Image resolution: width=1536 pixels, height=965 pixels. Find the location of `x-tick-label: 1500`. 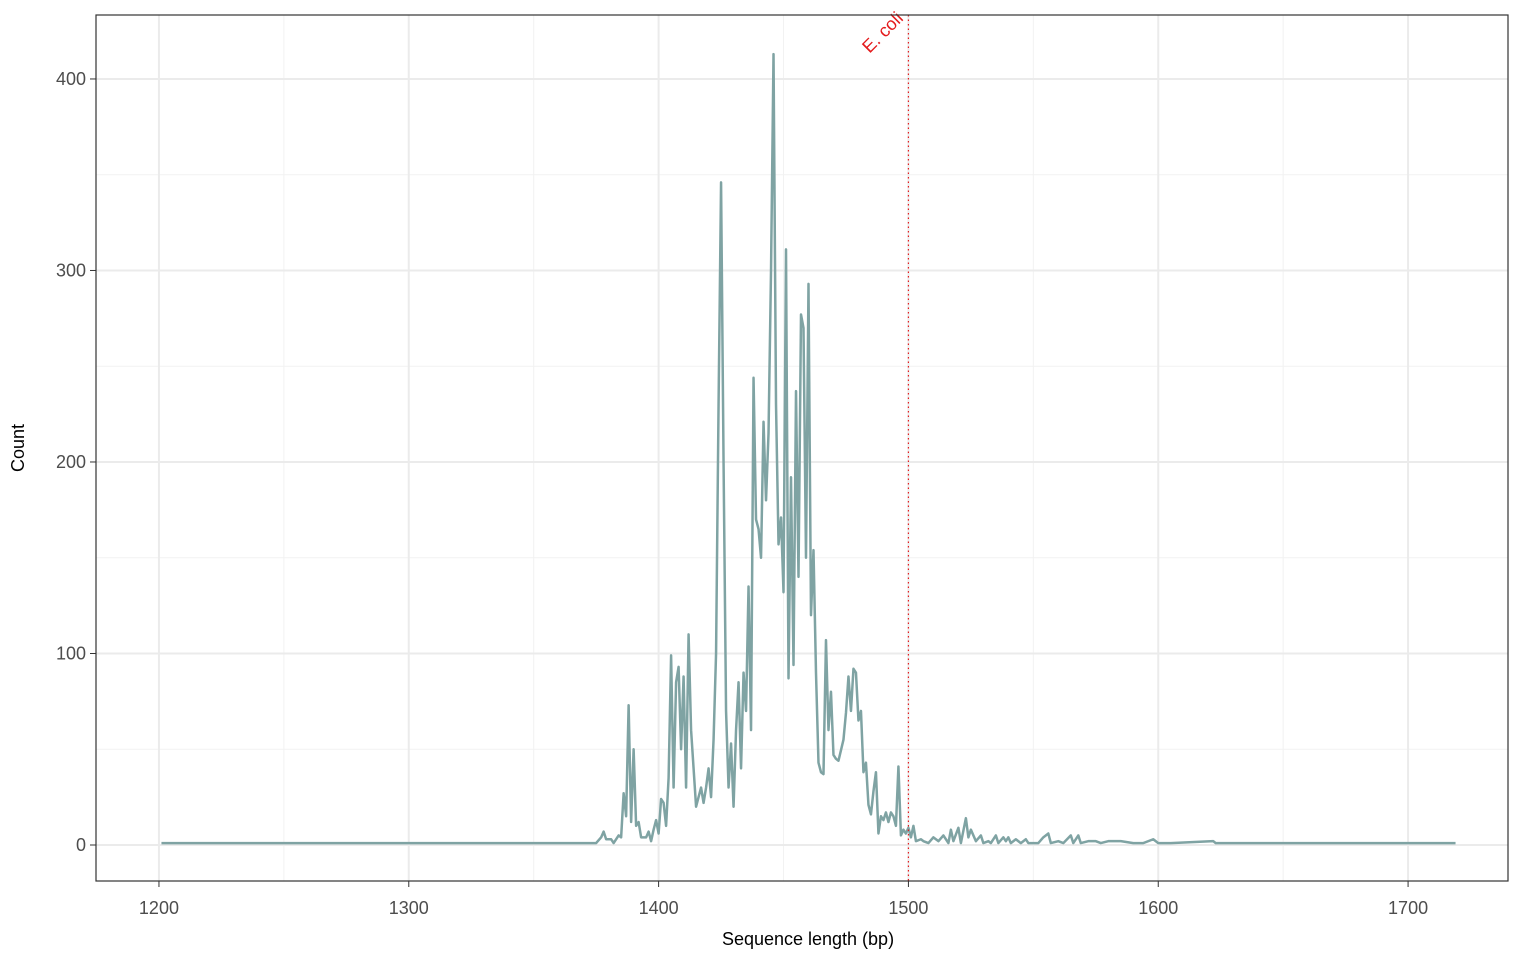

x-tick-label: 1500 is located at coordinates (908, 908).